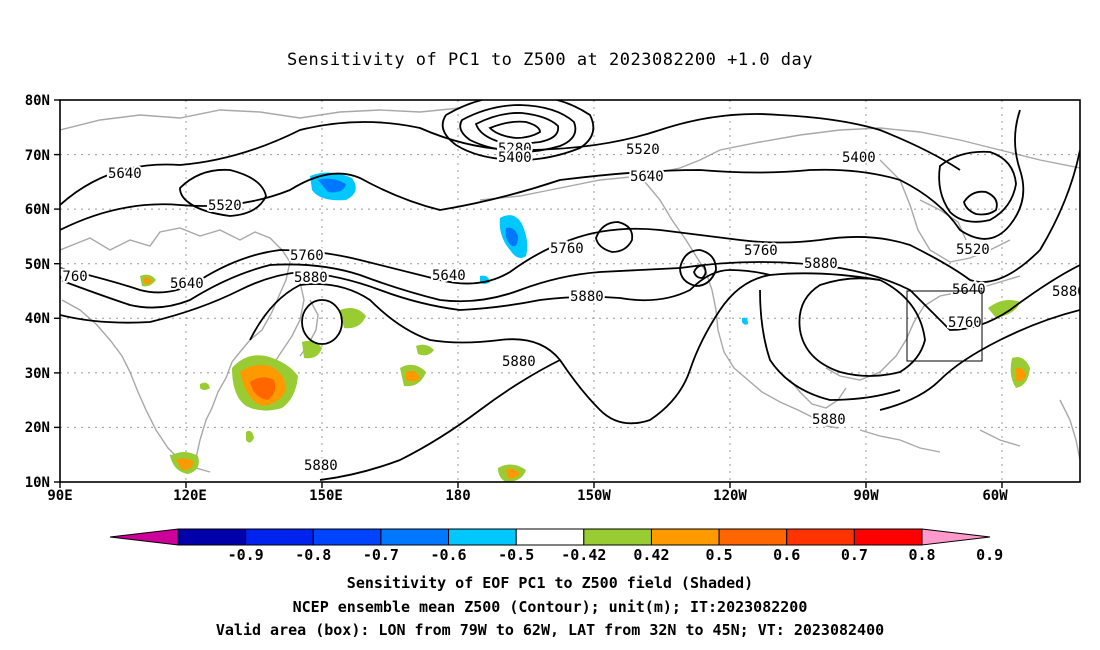 The image size is (1100, 650). I want to click on lon-labels: 90E 120E 150E 180 150W 120W 90W 60W, so click(527, 496).